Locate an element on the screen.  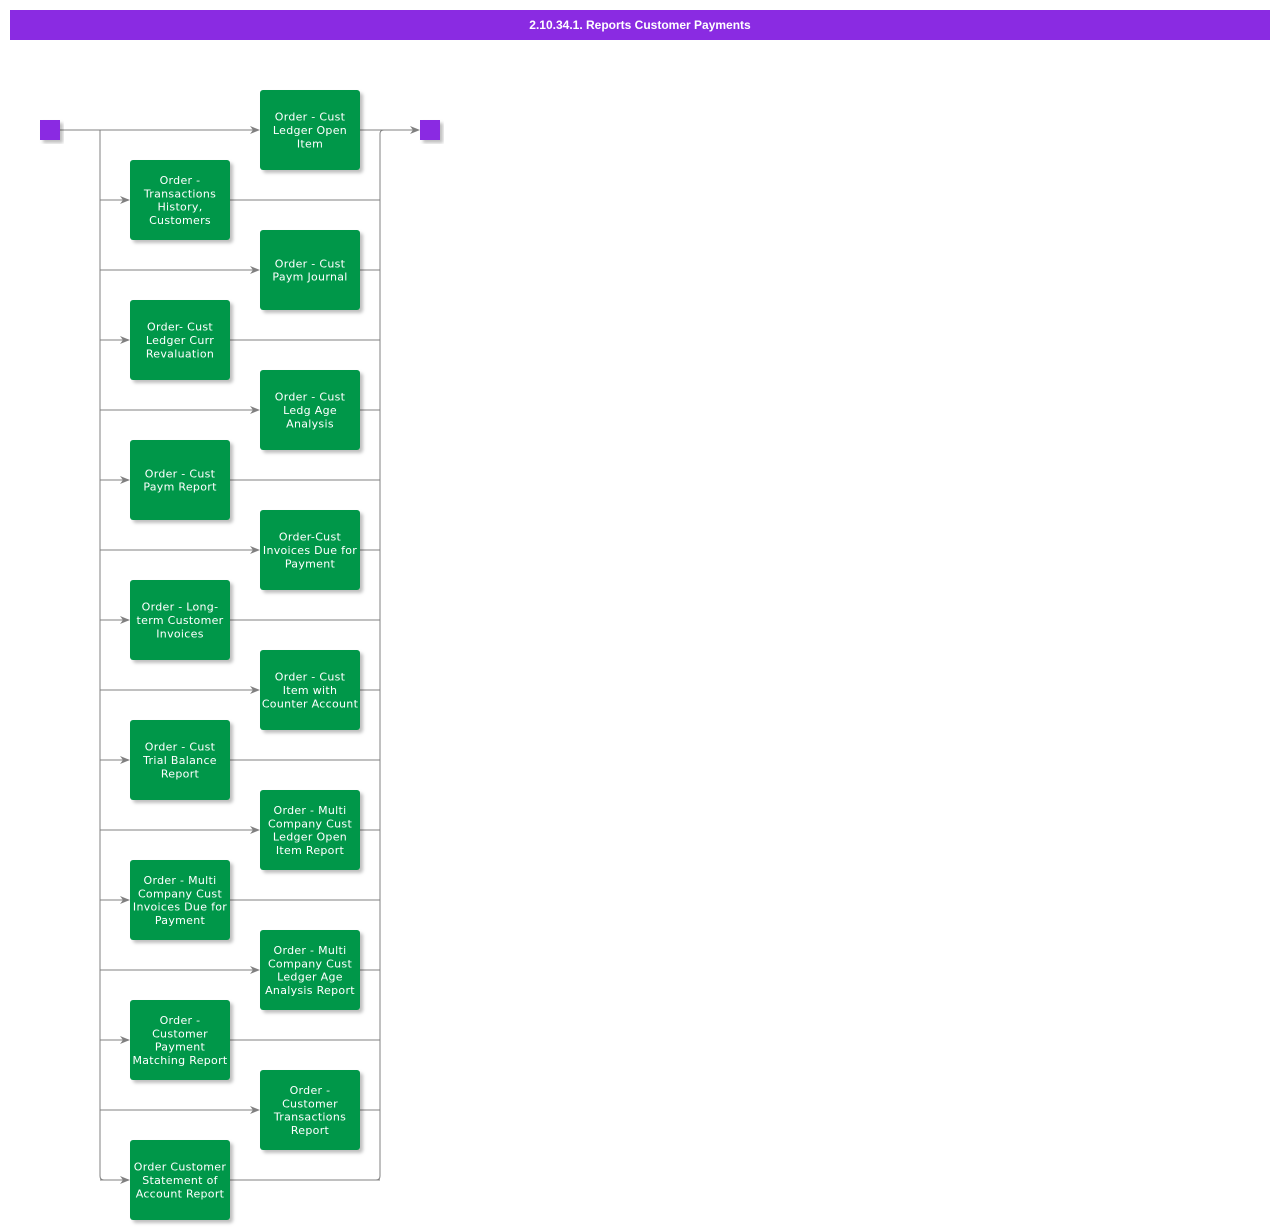
node-label: Item with is located at coordinates (310, 690).